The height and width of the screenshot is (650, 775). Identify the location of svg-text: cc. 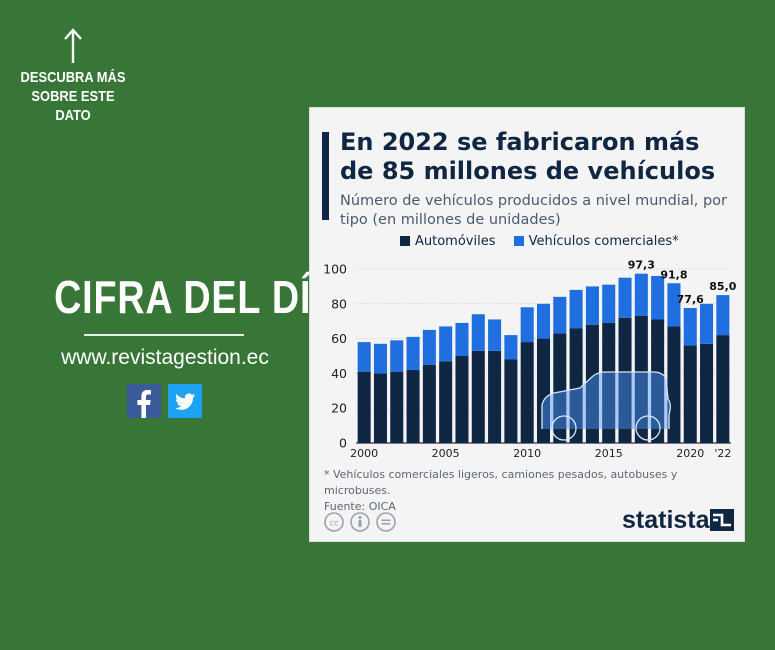
(334, 523).